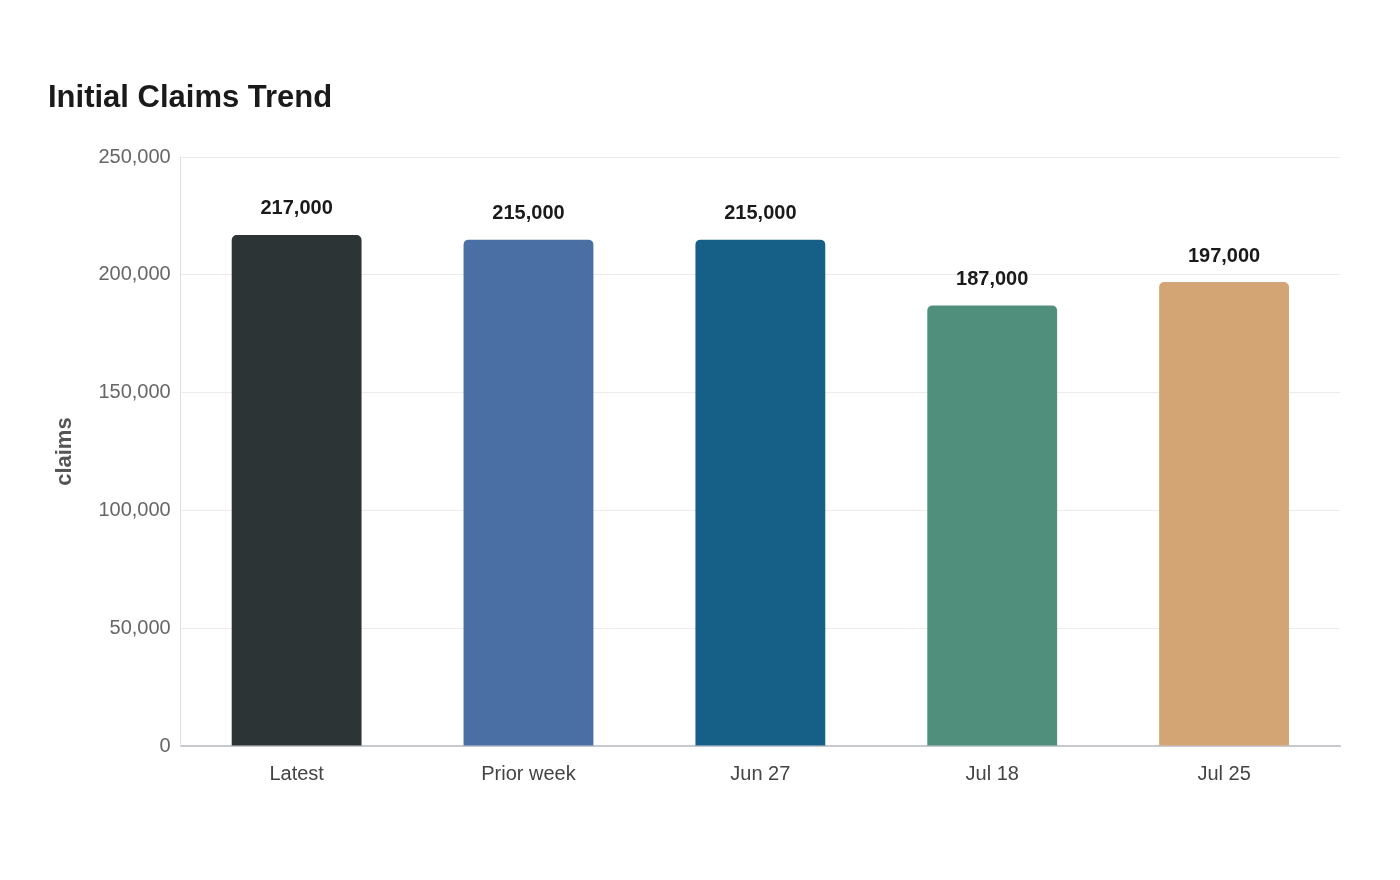 The height and width of the screenshot is (880, 1400). I want to click on x-tick-label: Prior week, so click(529, 772).